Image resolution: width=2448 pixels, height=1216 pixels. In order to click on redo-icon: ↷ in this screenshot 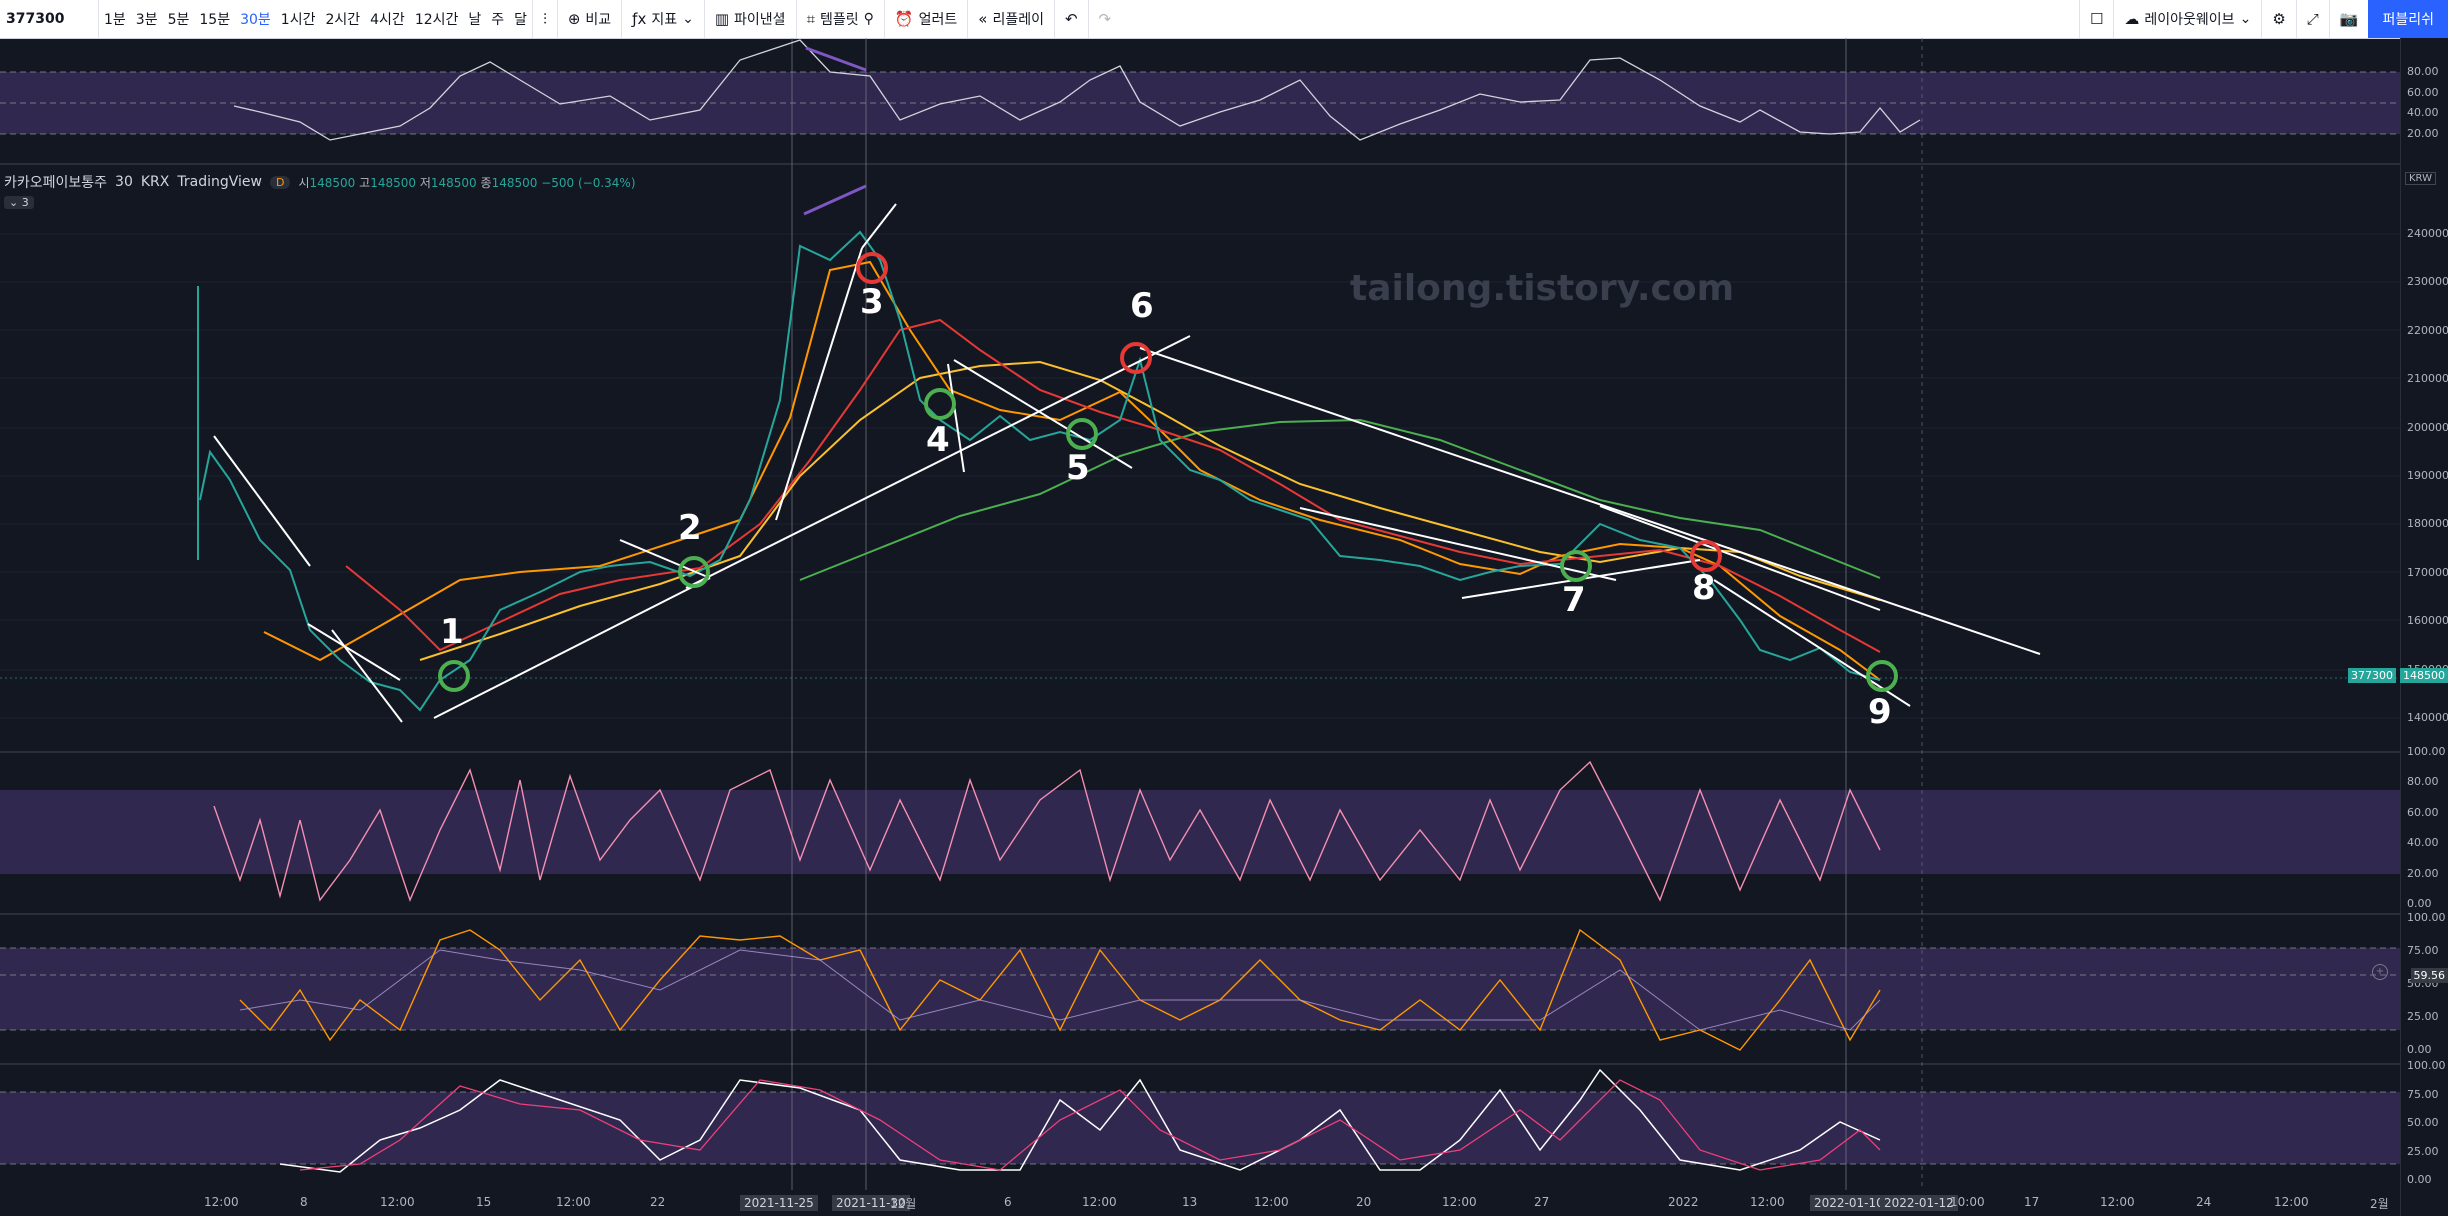, I will do `click(1105, 19)`.